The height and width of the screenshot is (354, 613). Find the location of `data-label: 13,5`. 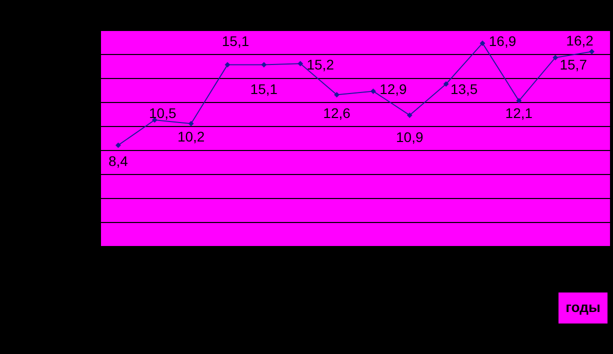

data-label: 13,5 is located at coordinates (464, 89).